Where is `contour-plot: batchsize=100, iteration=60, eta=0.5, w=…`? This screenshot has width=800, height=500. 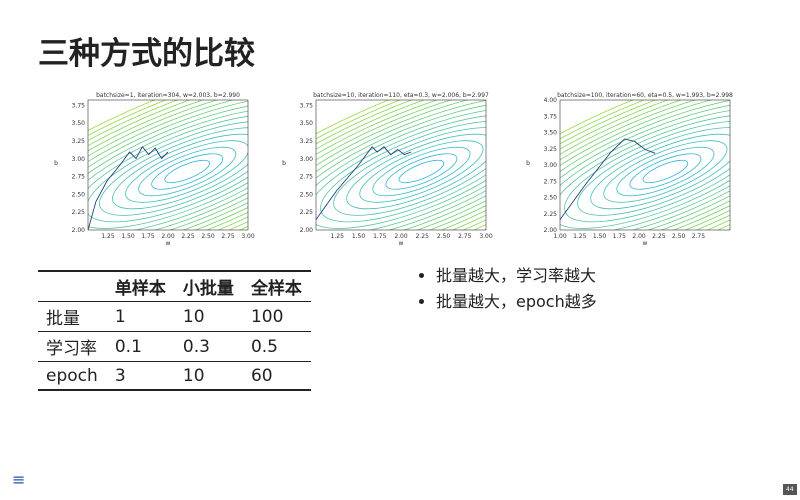 contour-plot: batchsize=100, iteration=60, eta=0.5, w=… is located at coordinates (629, 169).